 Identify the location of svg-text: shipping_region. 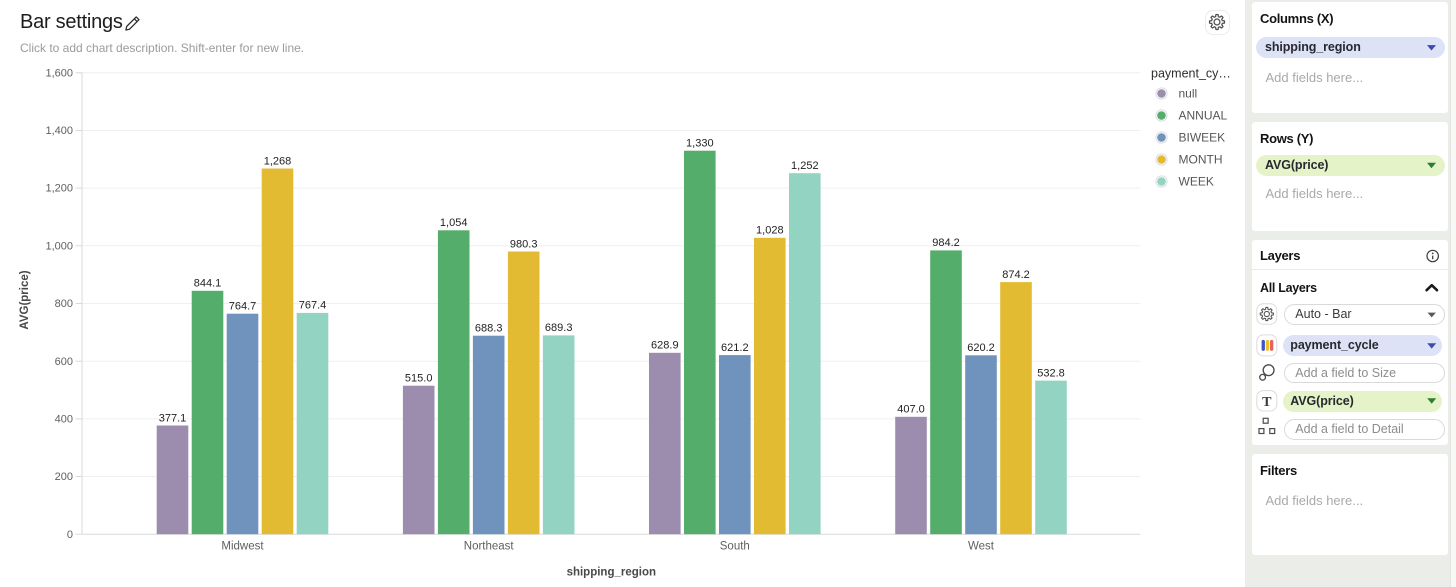
(611, 573).